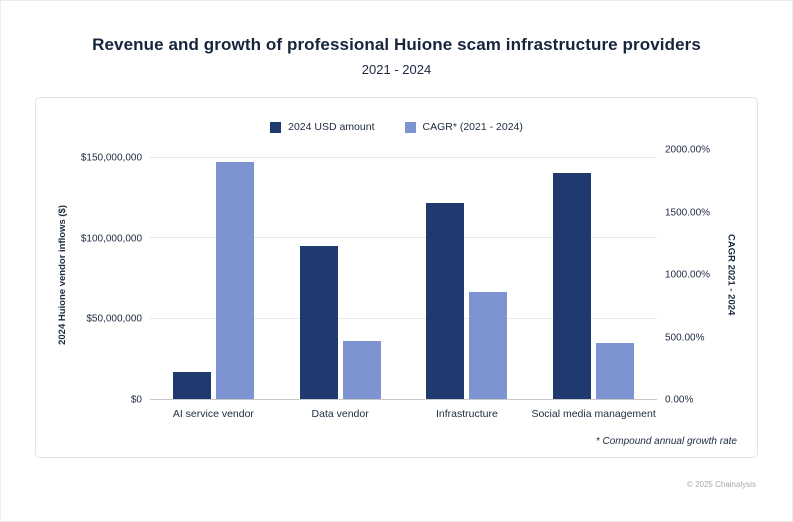  I want to click on x-axis-label: Data vendor, so click(340, 414).